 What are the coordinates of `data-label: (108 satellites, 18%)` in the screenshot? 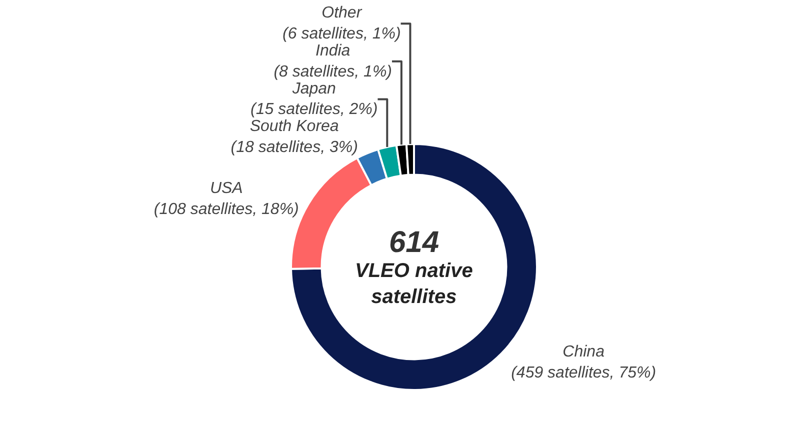 It's located at (226, 209).